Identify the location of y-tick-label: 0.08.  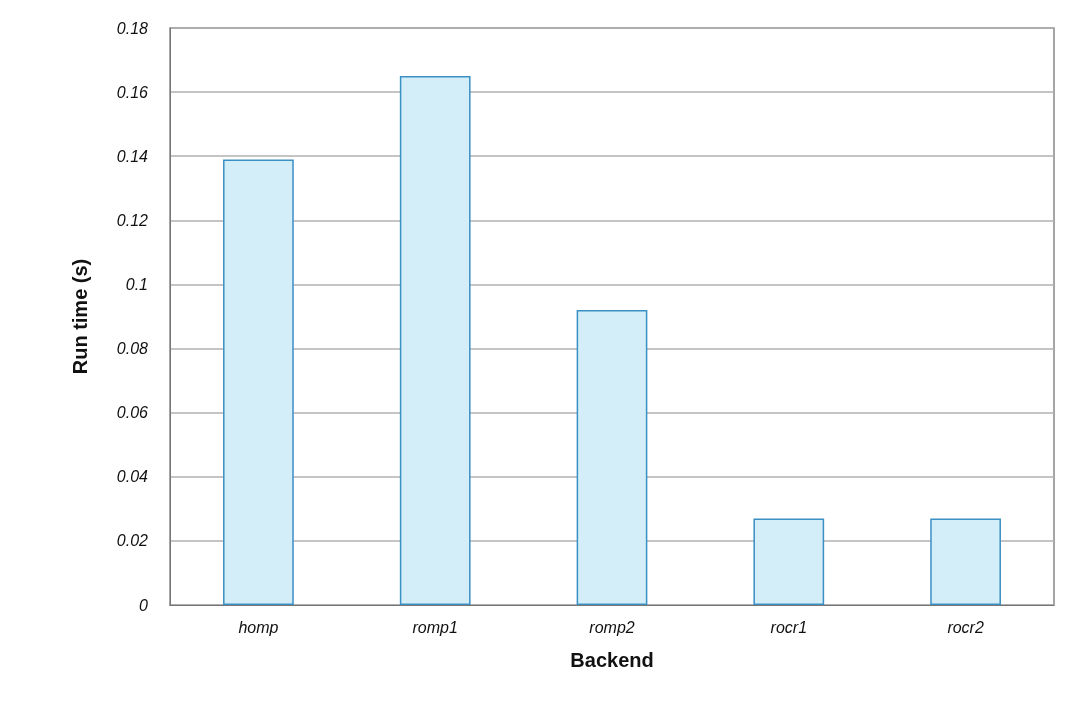
(132, 349).